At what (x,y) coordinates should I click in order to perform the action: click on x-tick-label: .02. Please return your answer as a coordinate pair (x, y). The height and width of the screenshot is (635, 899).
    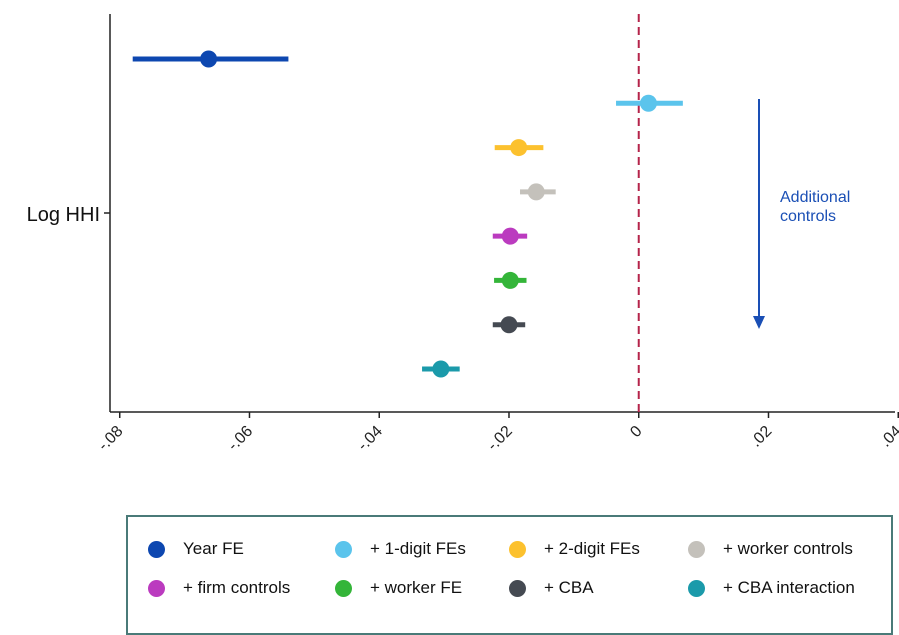
    Looking at the image, I should click on (762, 437).